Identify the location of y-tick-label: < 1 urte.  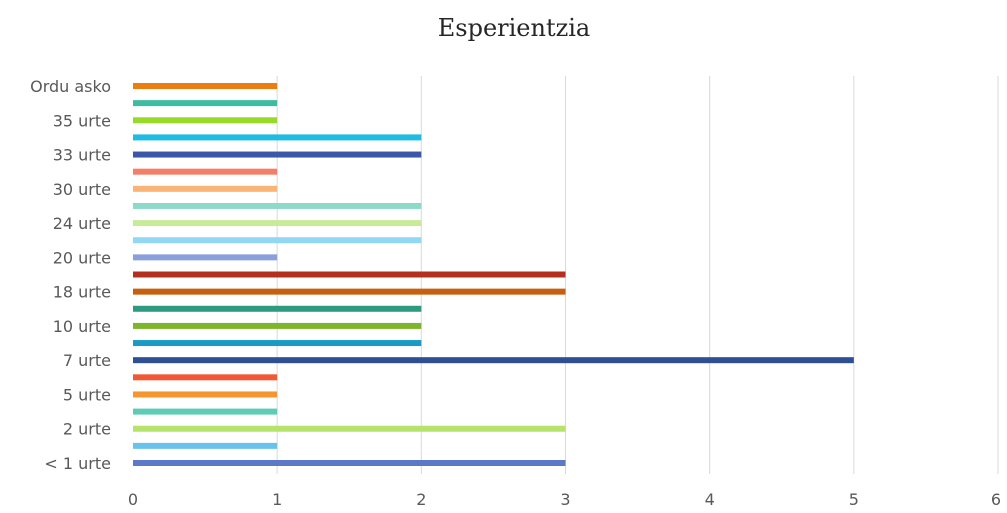
(77, 463).